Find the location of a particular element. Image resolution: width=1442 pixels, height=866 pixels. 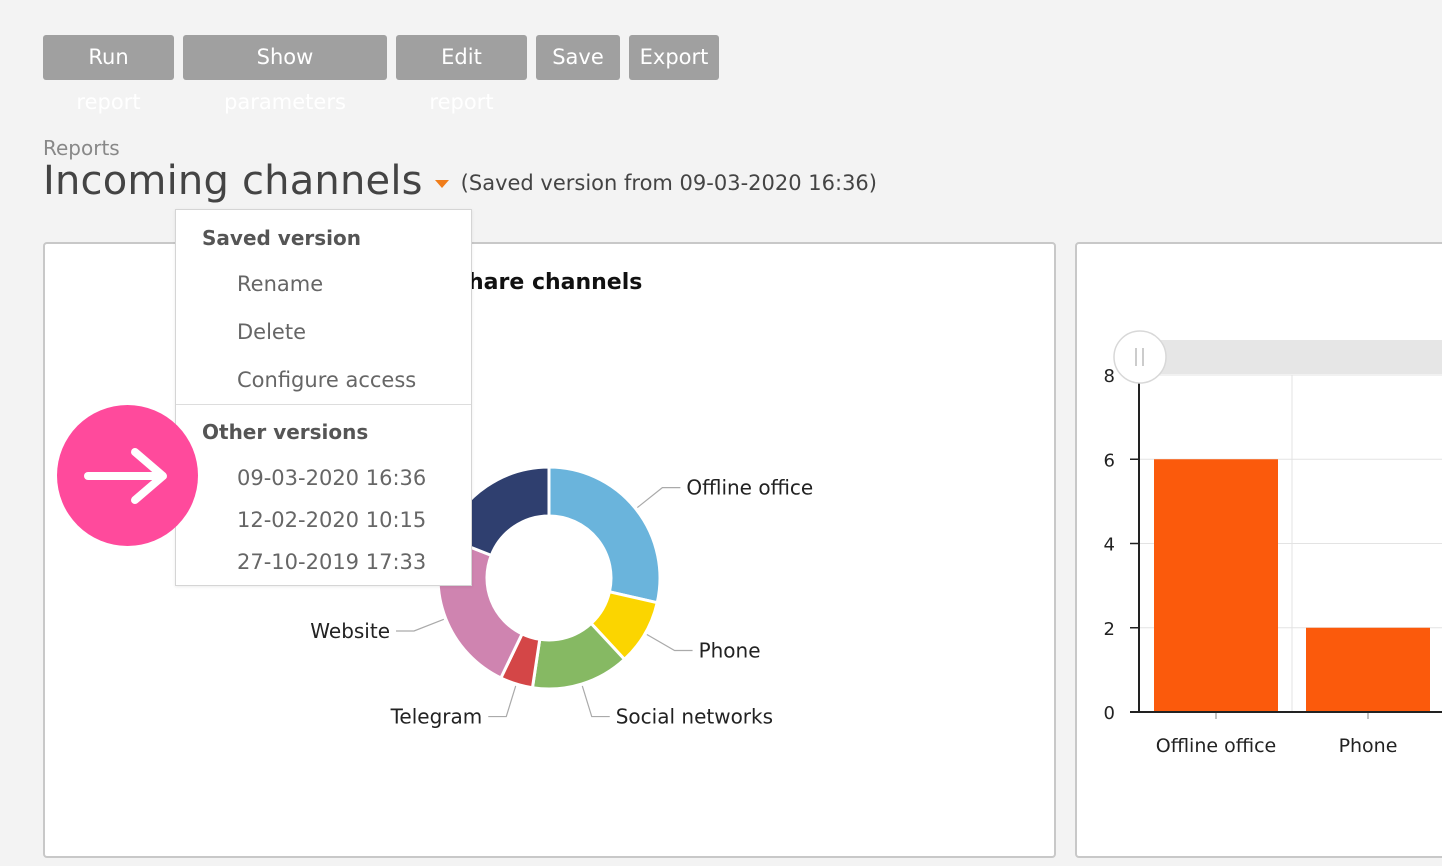

menu-item-version-3: 27-10-2019 17:33 is located at coordinates (332, 562).